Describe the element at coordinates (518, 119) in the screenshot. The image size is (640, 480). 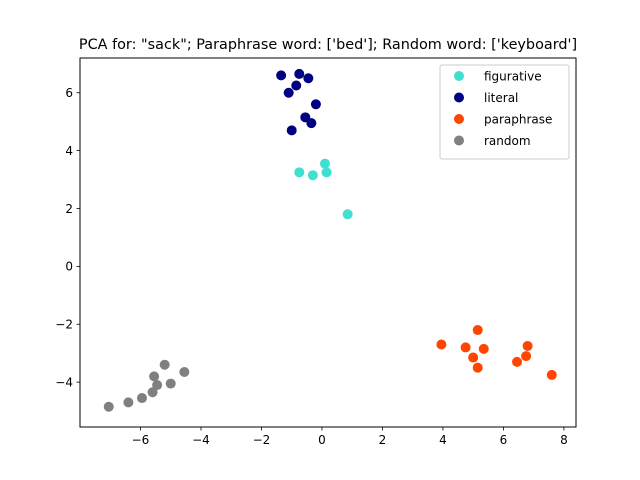
I see `legend-label-paraphrase: paraphrase` at that location.